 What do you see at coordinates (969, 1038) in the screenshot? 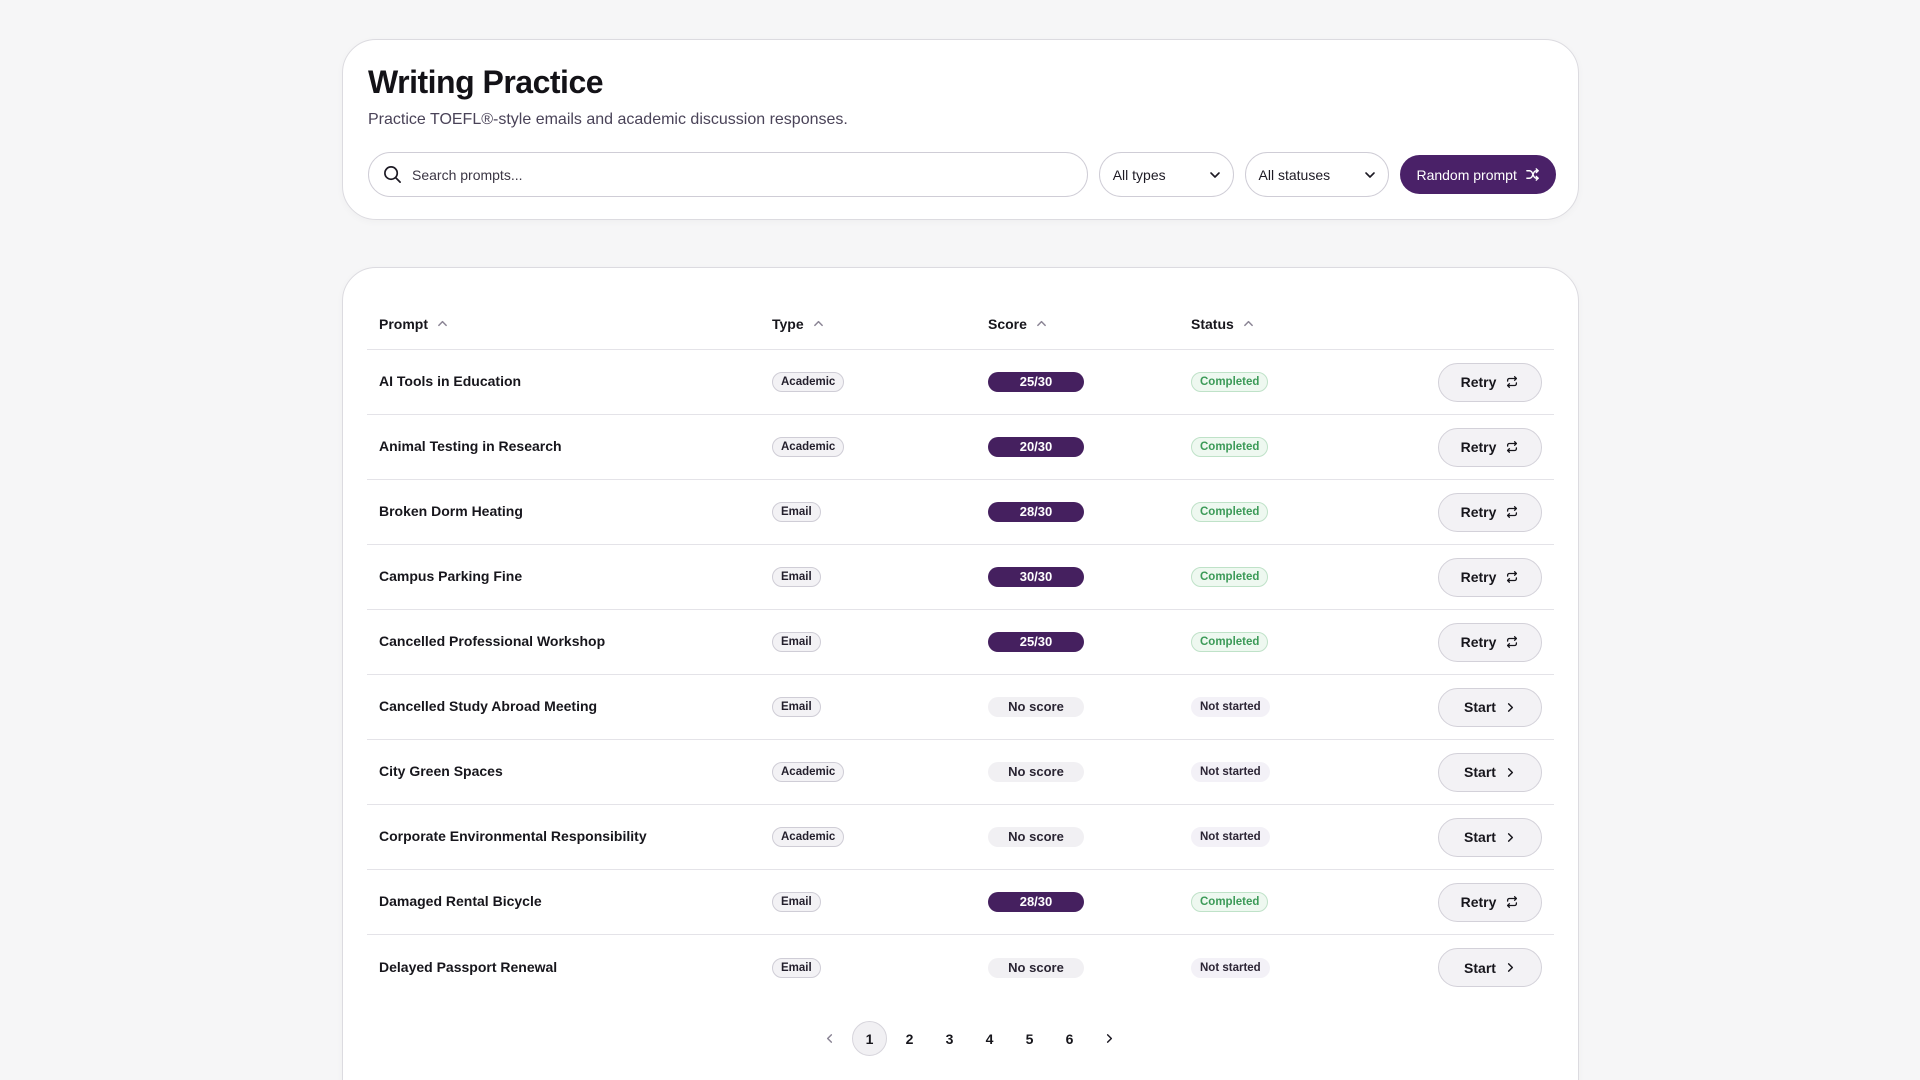
I see `page-list: 1 2 3 4 5 6` at bounding box center [969, 1038].